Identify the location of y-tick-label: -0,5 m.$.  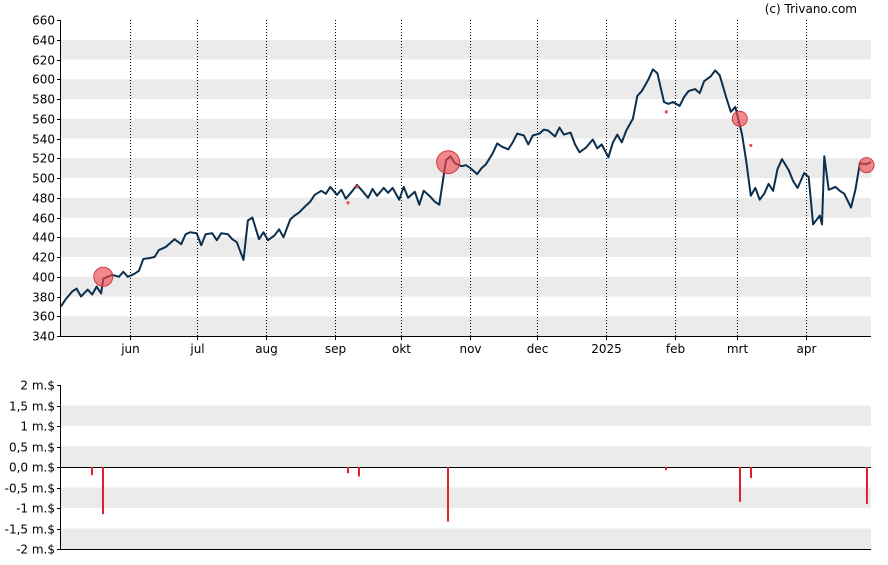
(30, 489).